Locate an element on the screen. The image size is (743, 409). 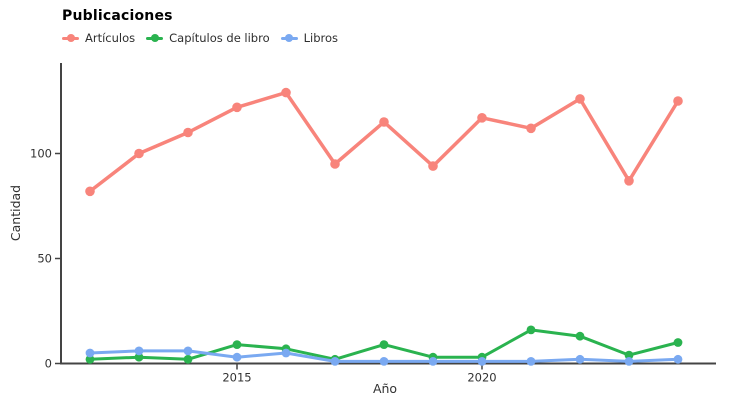
legend-label: Libros is located at coordinates (321, 38).